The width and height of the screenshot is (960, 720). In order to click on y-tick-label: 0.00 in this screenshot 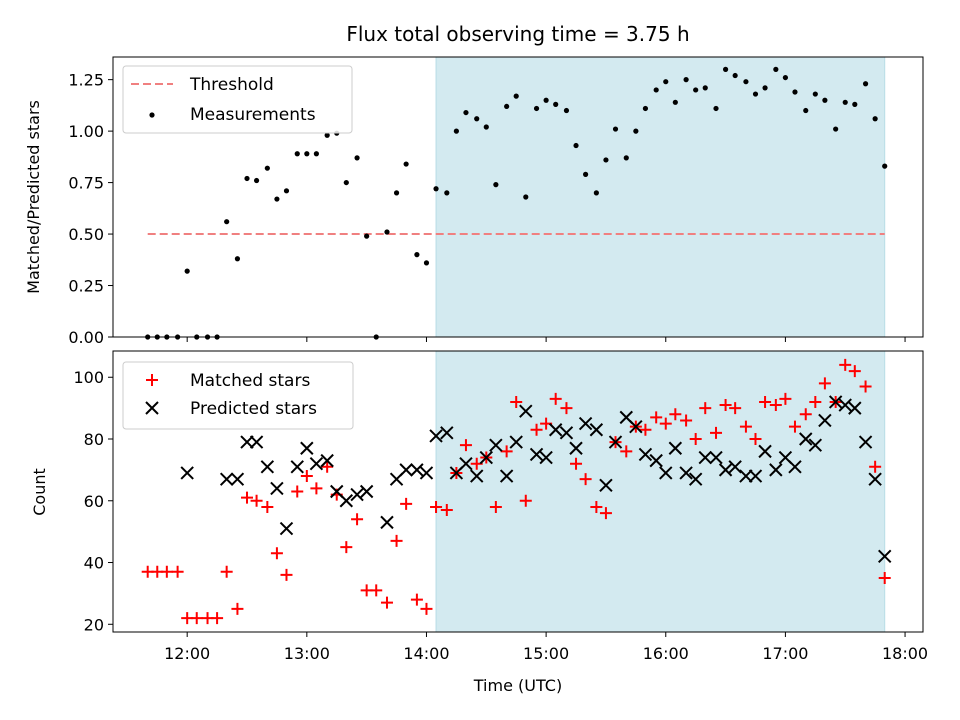, I will do `click(86, 337)`.